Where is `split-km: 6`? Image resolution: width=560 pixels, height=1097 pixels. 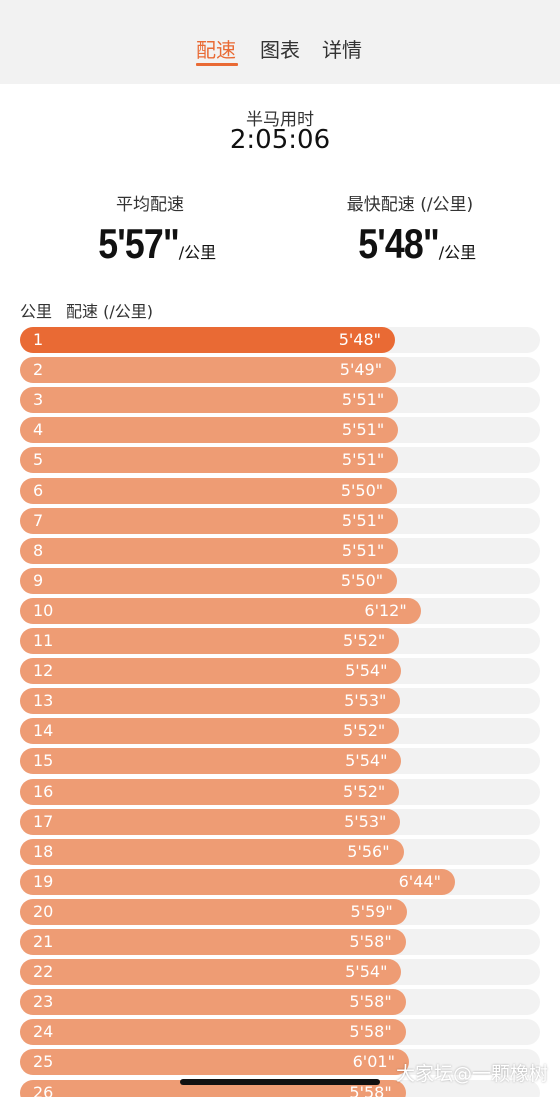 split-km: 6 is located at coordinates (38, 490).